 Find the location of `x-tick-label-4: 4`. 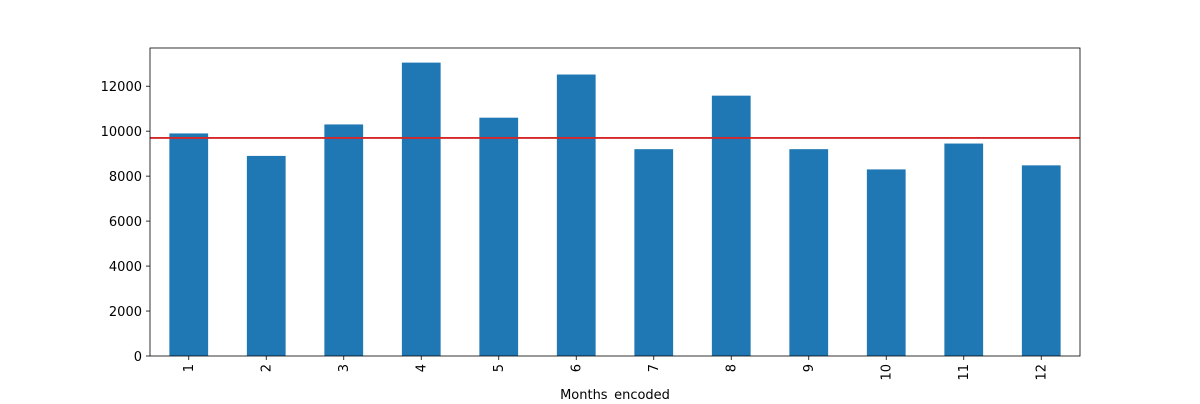

x-tick-label-4: 4 is located at coordinates (421, 368).